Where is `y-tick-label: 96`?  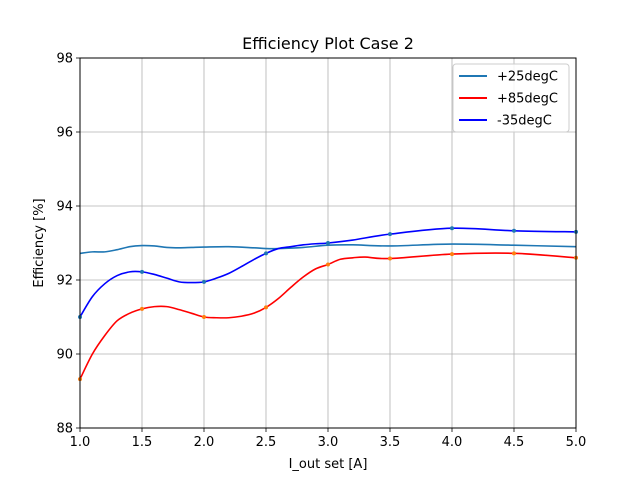
y-tick-label: 96 is located at coordinates (64, 133).